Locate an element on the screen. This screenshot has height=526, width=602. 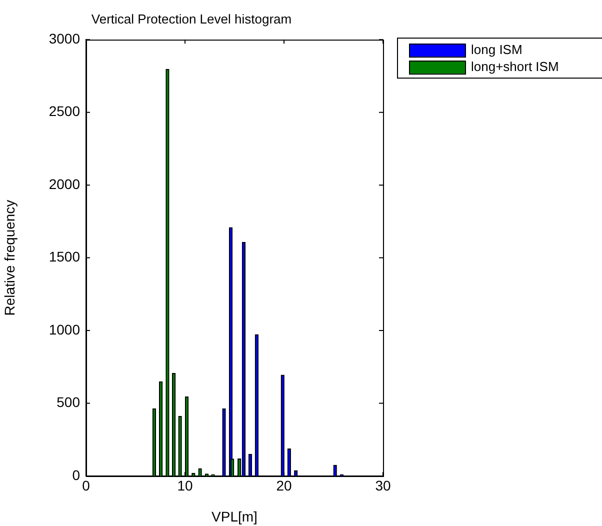
y-tick-label: 0 is located at coordinates (76, 474).